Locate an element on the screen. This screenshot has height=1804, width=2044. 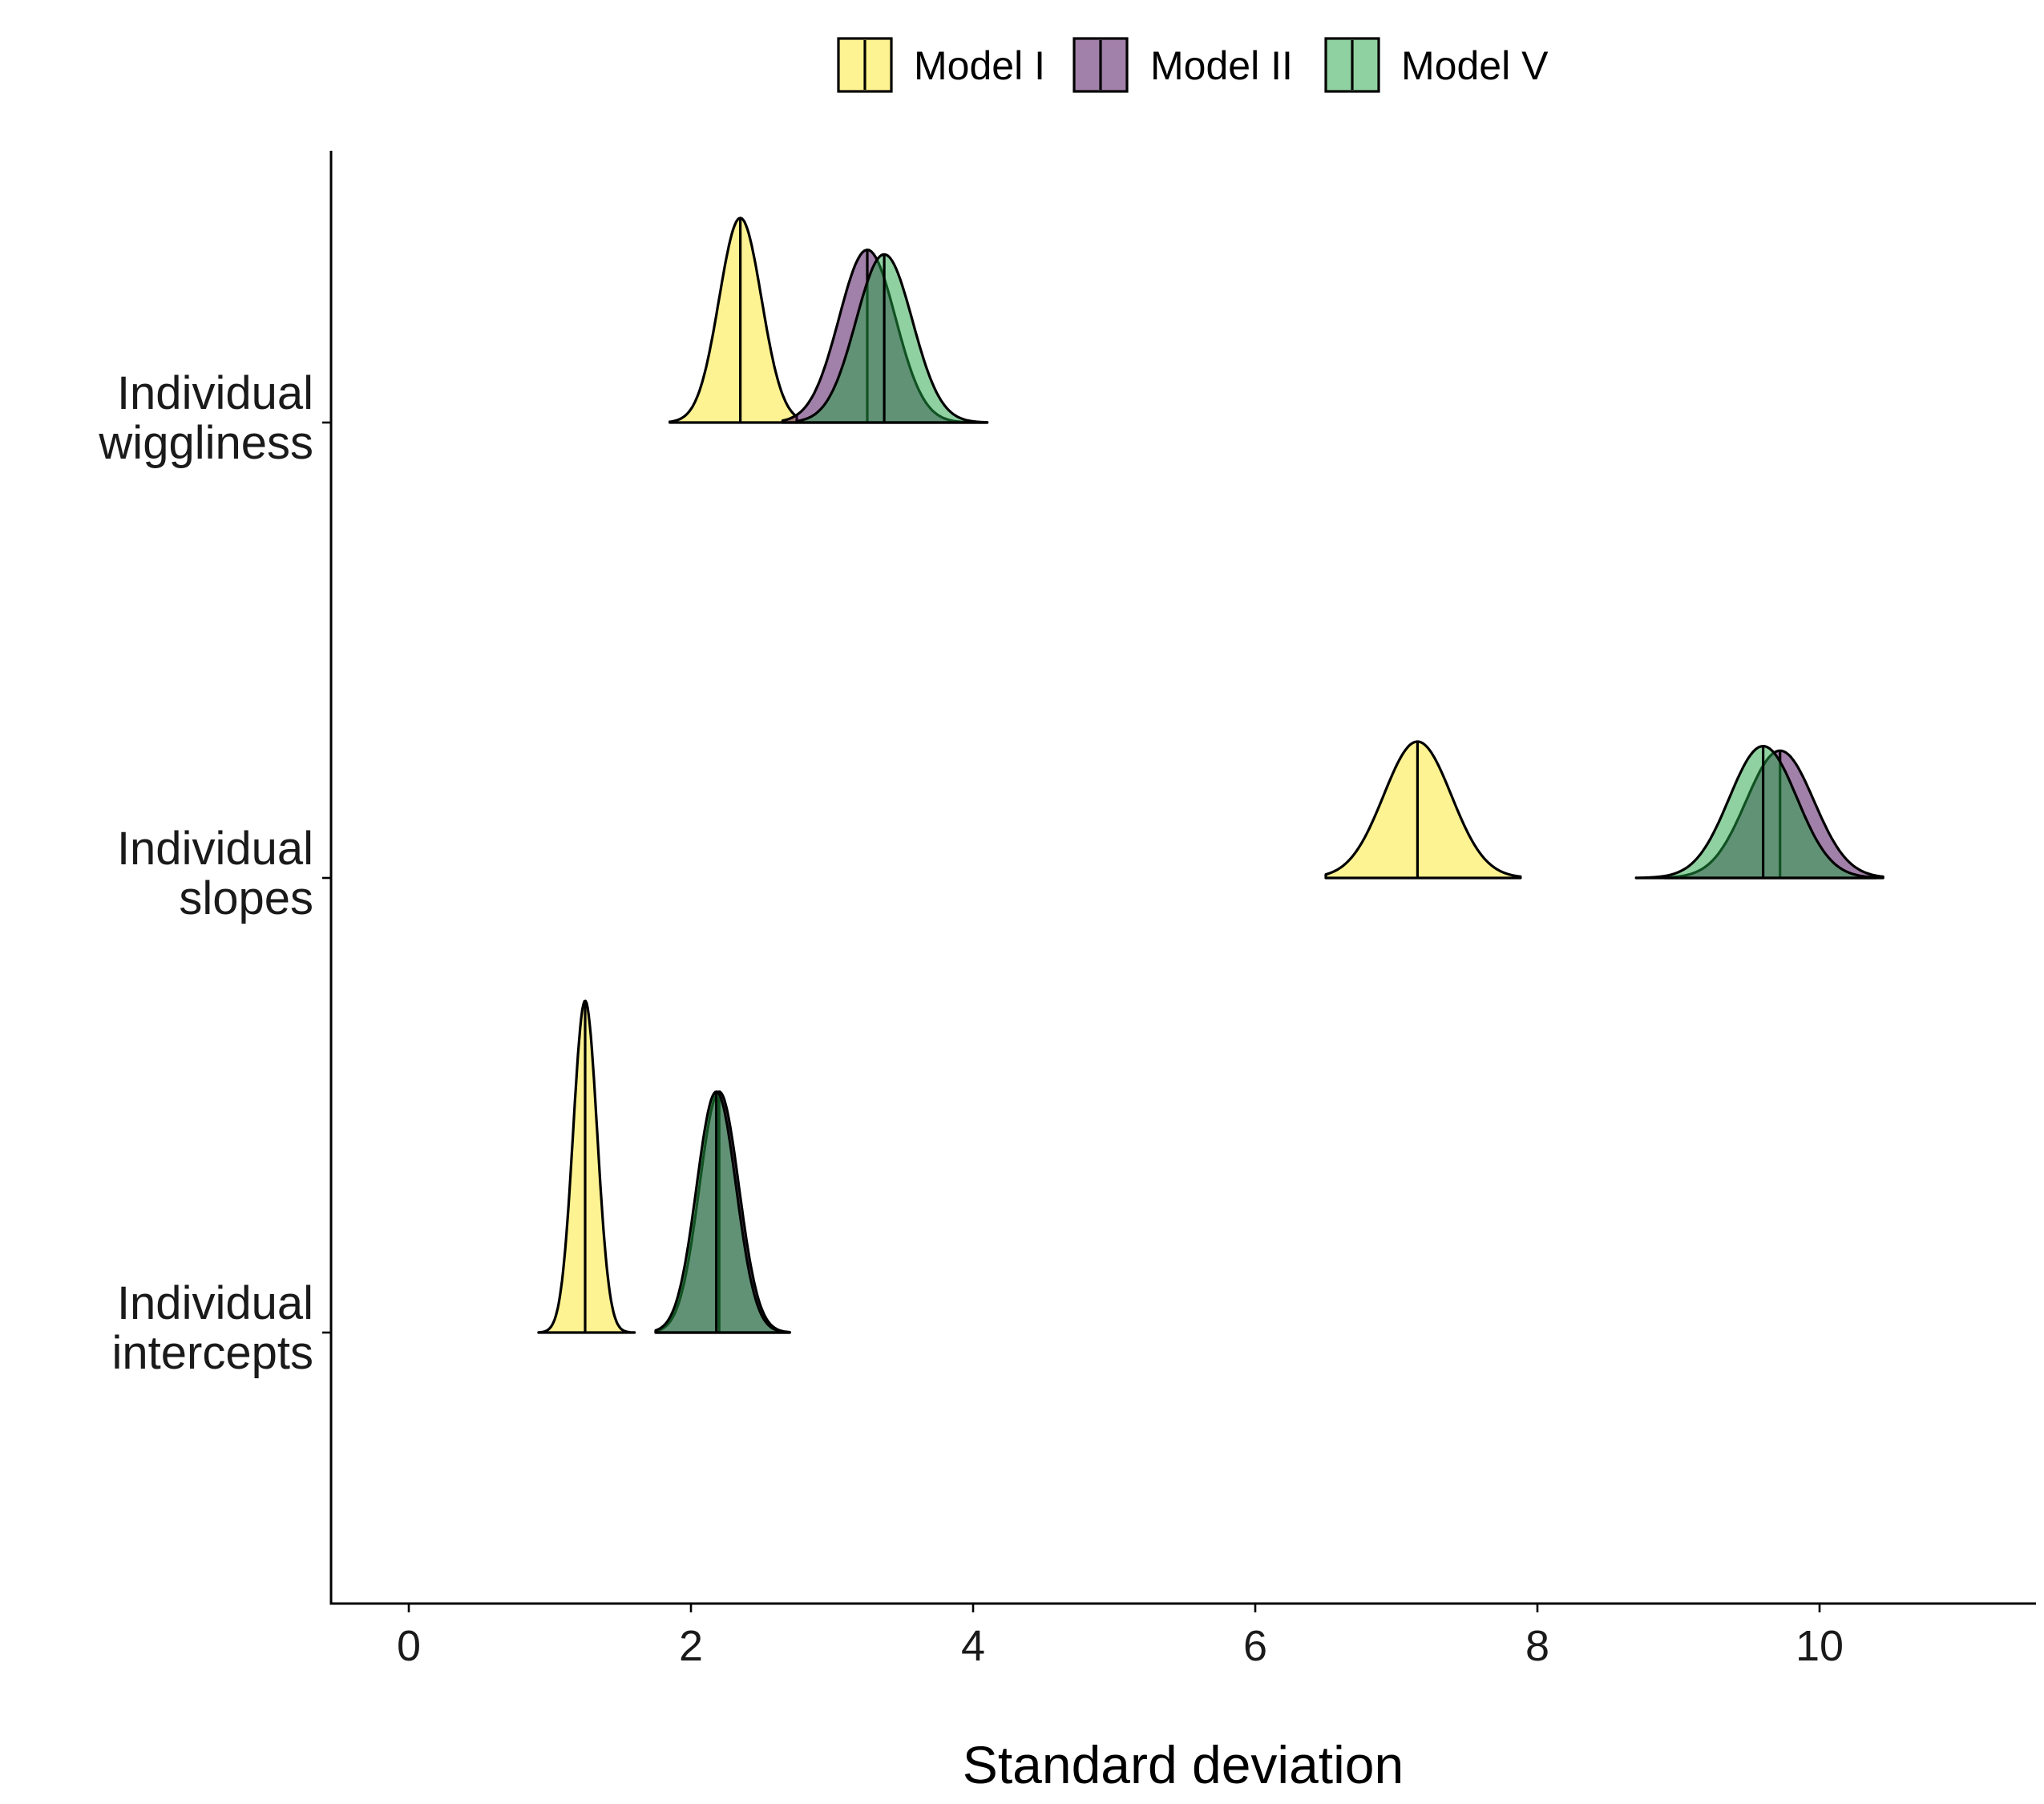
y-category-label: Individual wiggliness is located at coordinates (206, 418).